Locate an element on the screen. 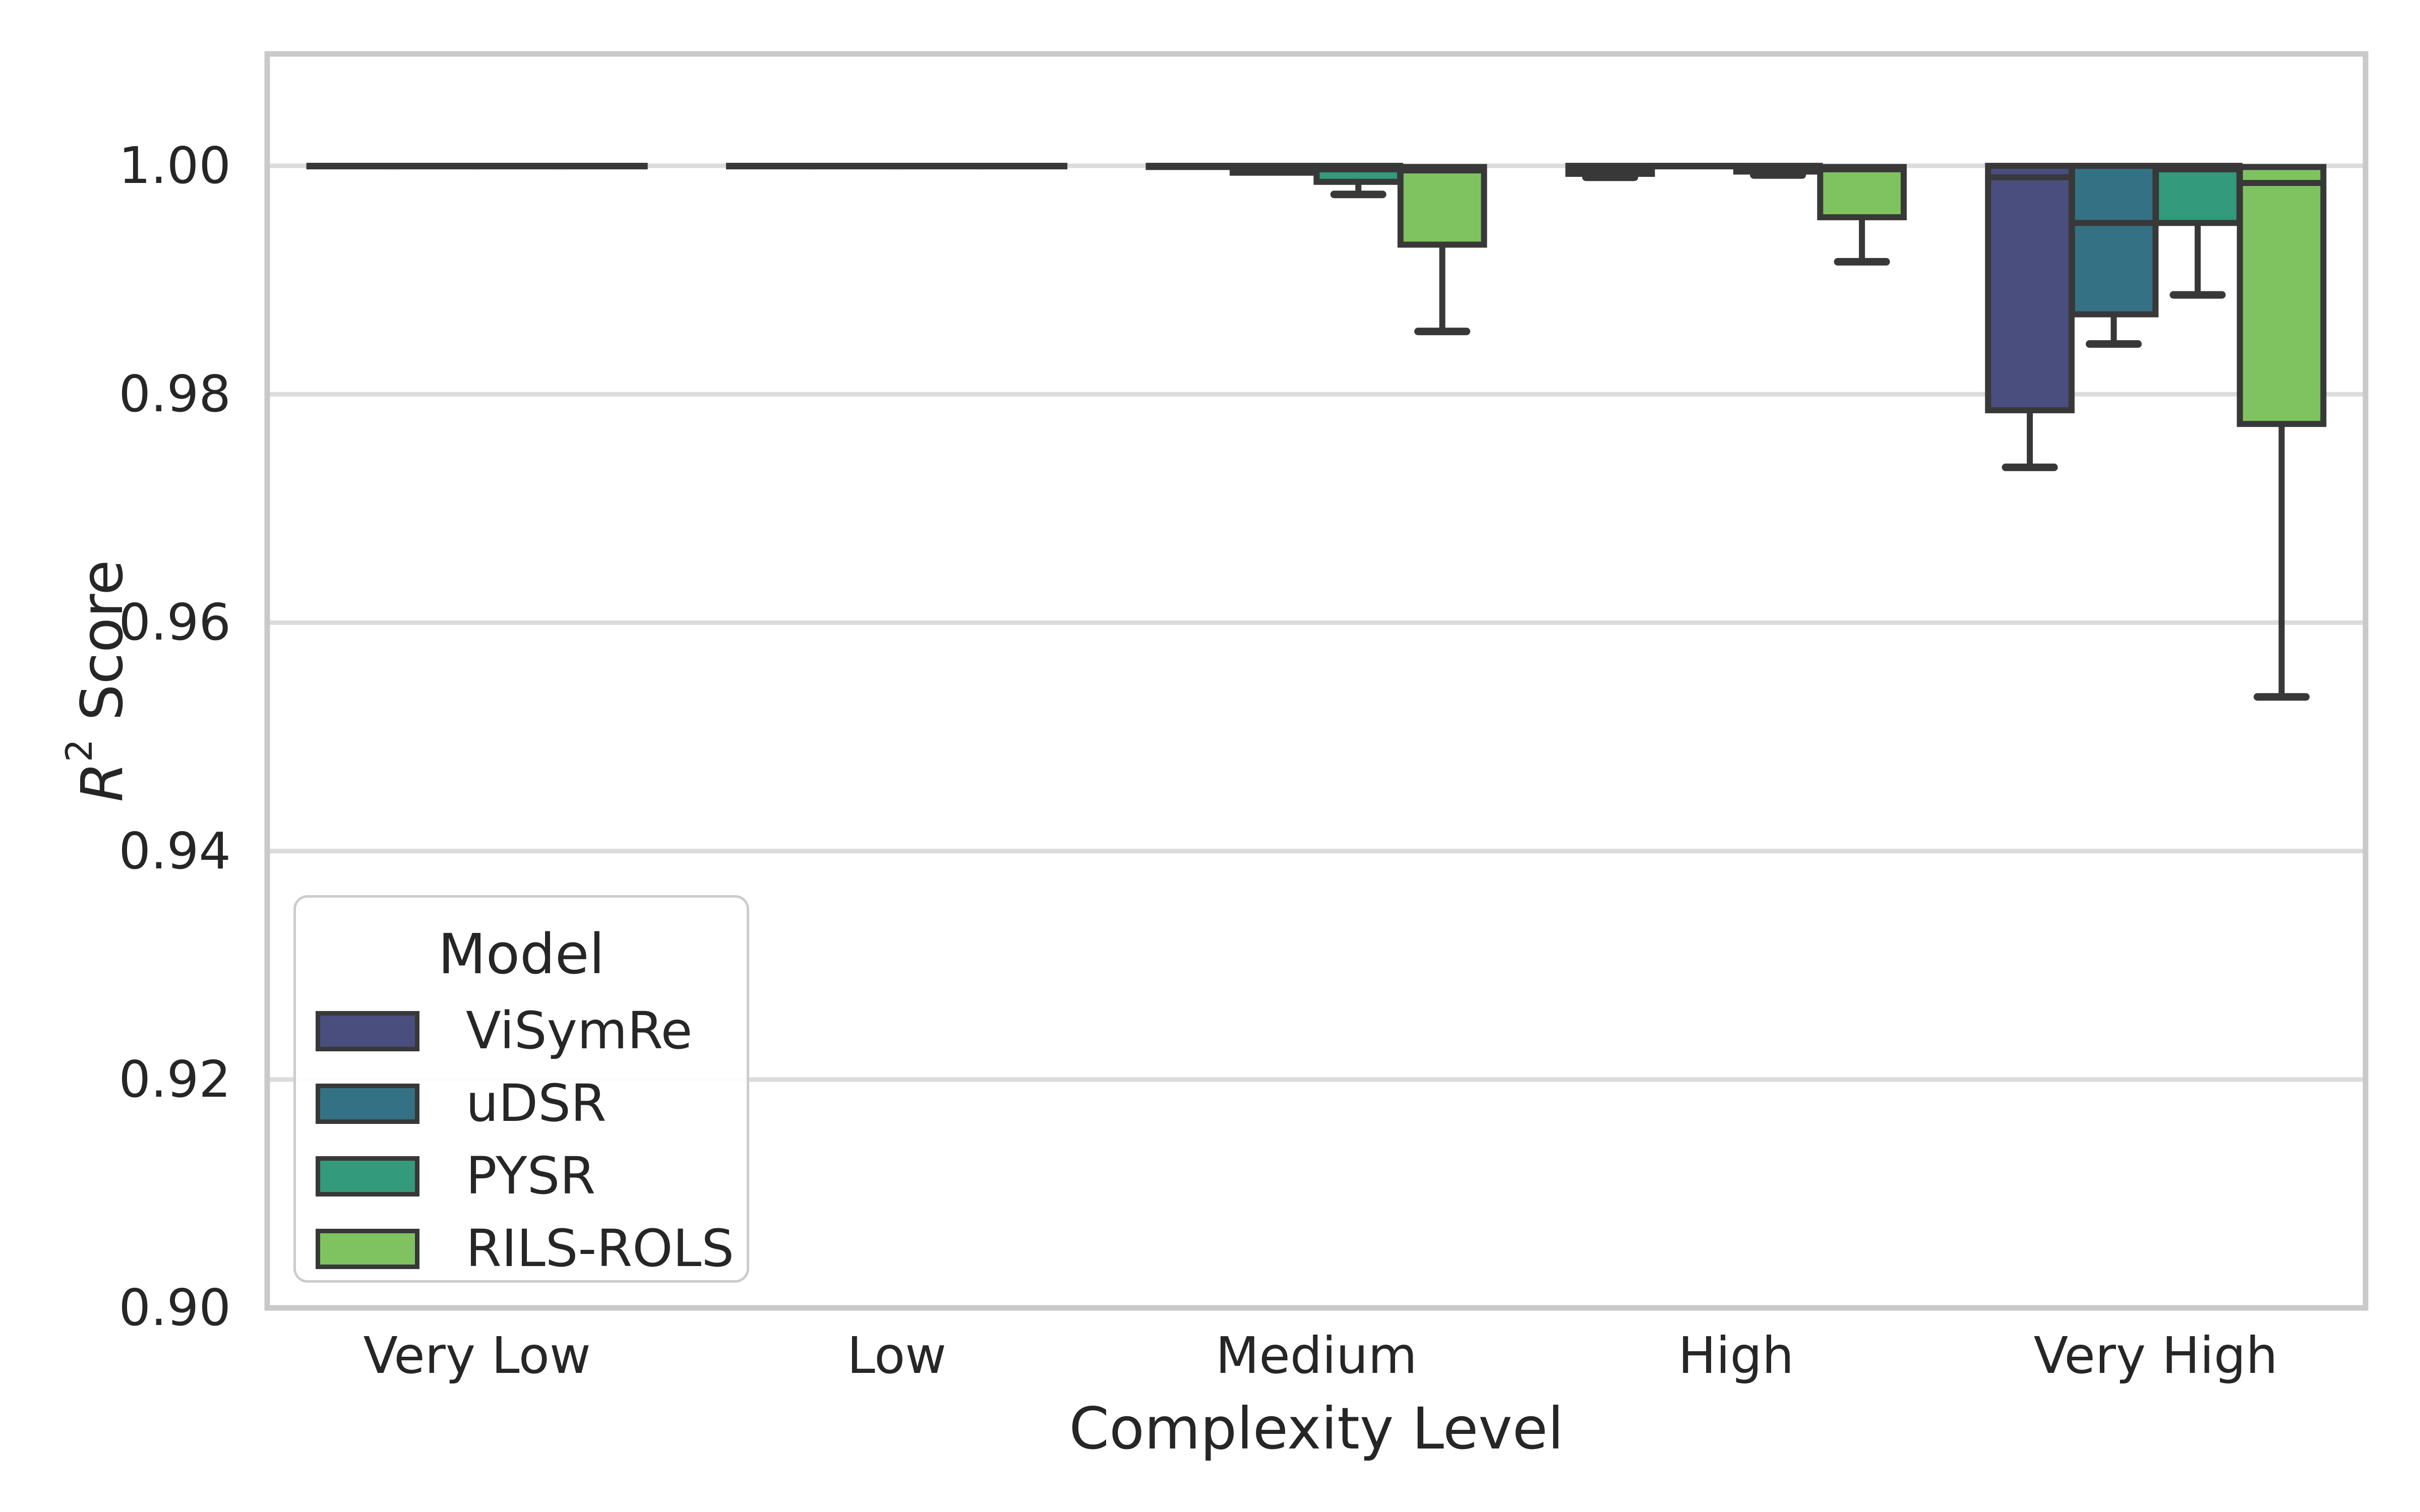  box-RILS-ROLS-Medium is located at coordinates (1442, 206).